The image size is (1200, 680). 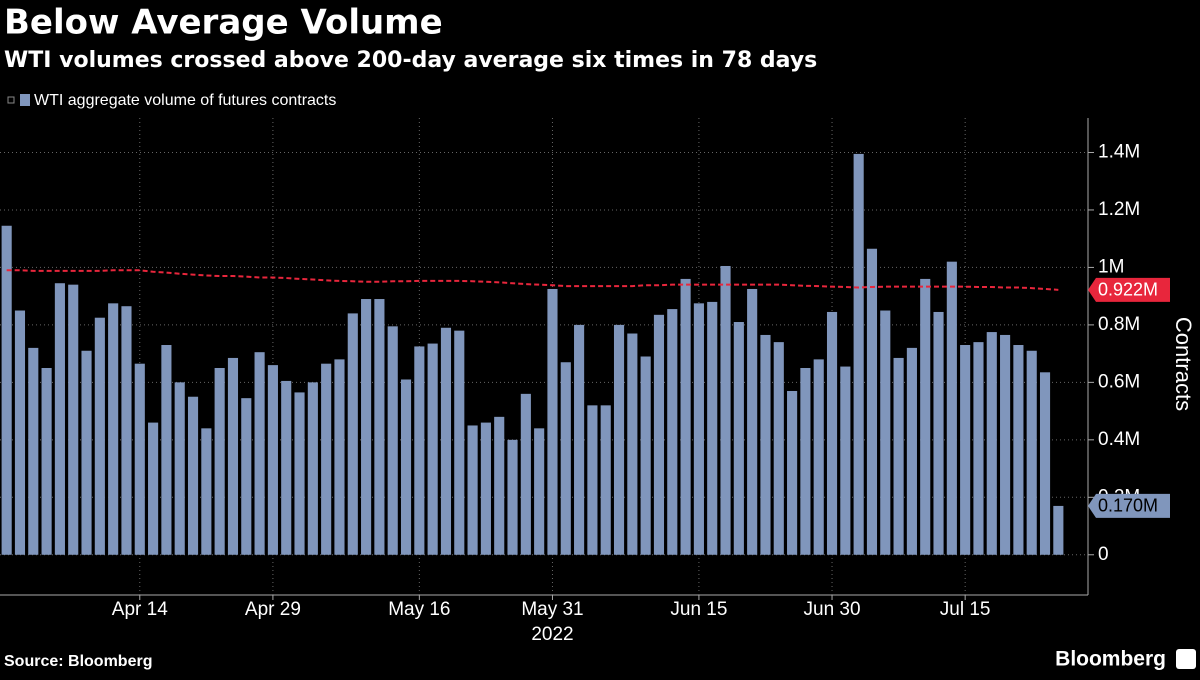 What do you see at coordinates (1119, 324) in the screenshot?
I see `y-tick-label: 0.8M` at bounding box center [1119, 324].